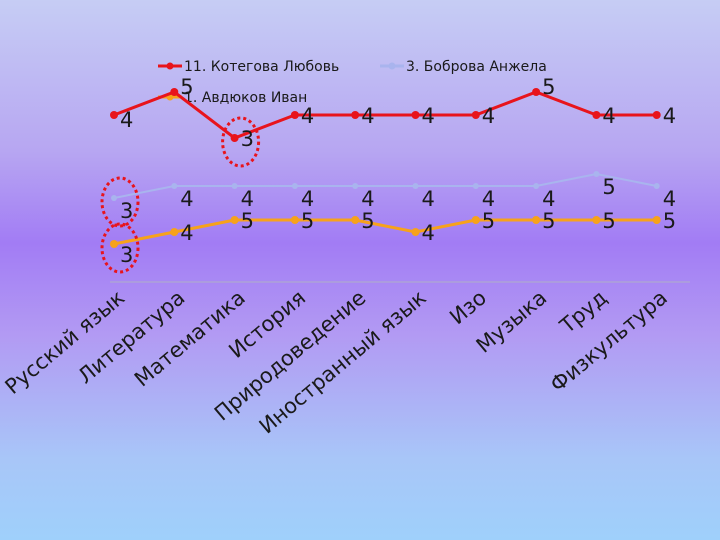  What do you see at coordinates (126, 211) in the screenshot?
I see `data-label-s1-0: 3` at bounding box center [126, 211].